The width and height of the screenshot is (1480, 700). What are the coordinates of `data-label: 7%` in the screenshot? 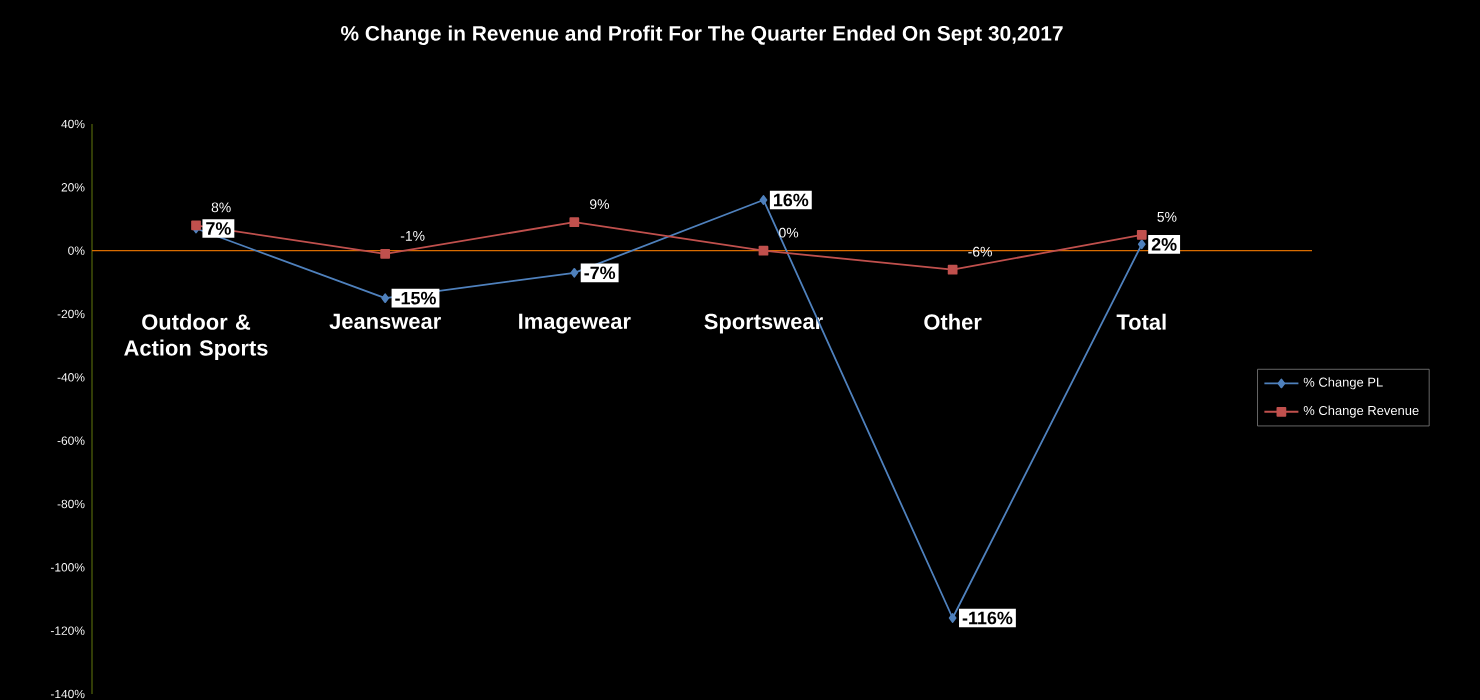 It's located at (218, 228).